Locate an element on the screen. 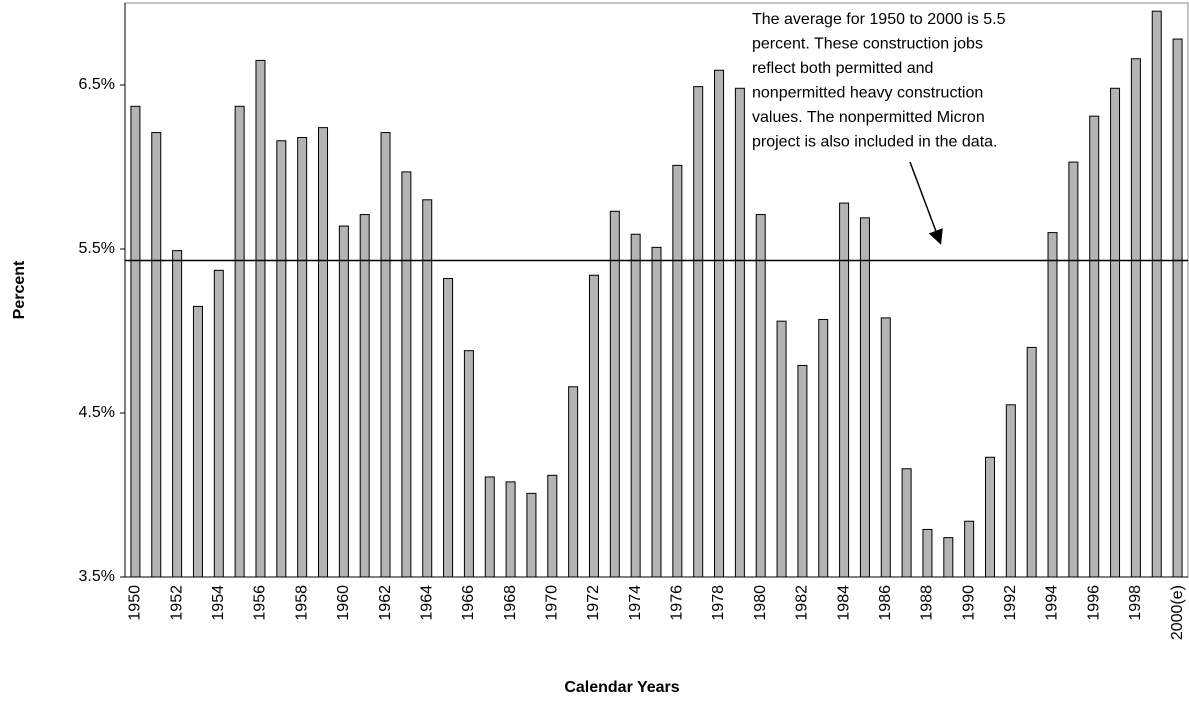 Image resolution: width=1189 pixels, height=702 pixels. x-tick-label: 1968 is located at coordinates (510, 603).